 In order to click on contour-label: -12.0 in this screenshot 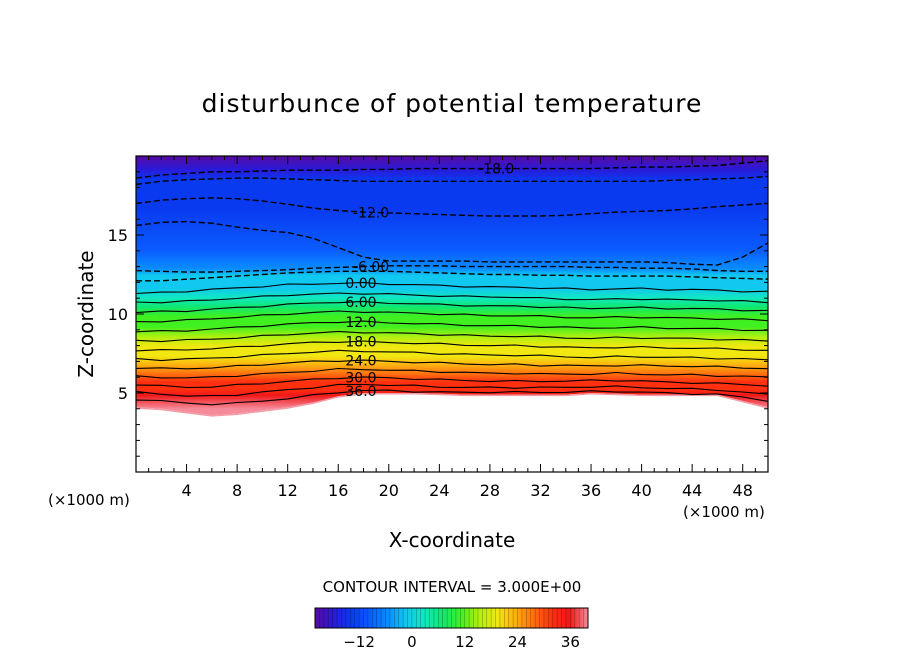, I will do `click(371, 213)`.